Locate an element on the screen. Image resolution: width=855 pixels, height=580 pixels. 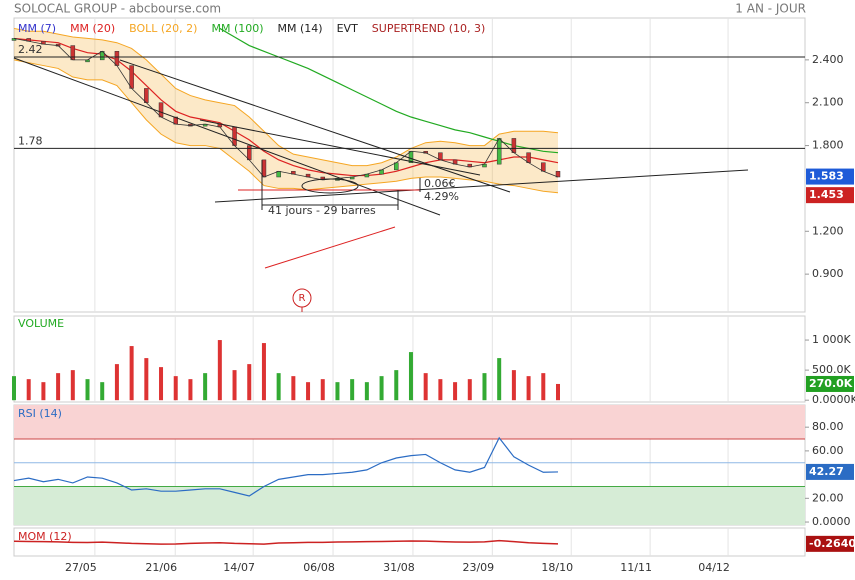
annotation: 4.29% is located at coordinates (441, 196).